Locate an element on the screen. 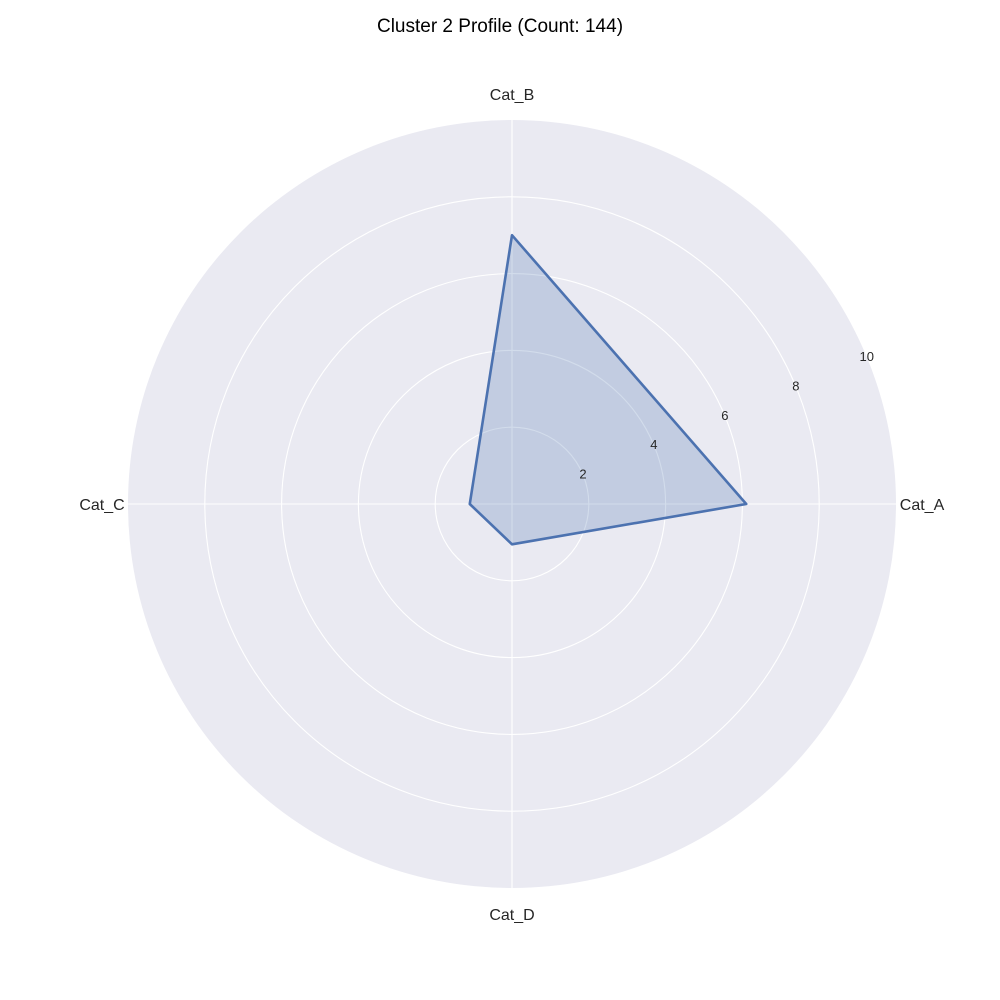 This screenshot has height=1000, width=1000. data-layer is located at coordinates (608, 389).